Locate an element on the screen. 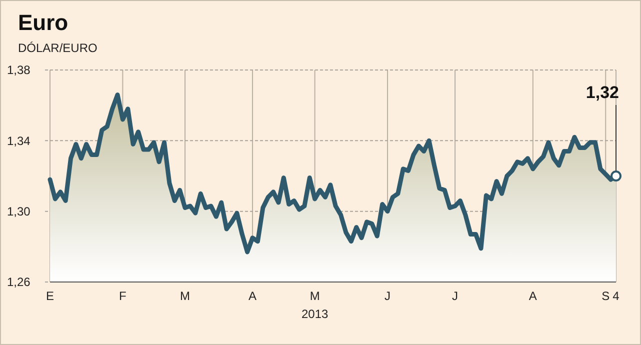 This screenshot has height=345, width=641. y-tick-label: 1,38 is located at coordinates (19, 70).